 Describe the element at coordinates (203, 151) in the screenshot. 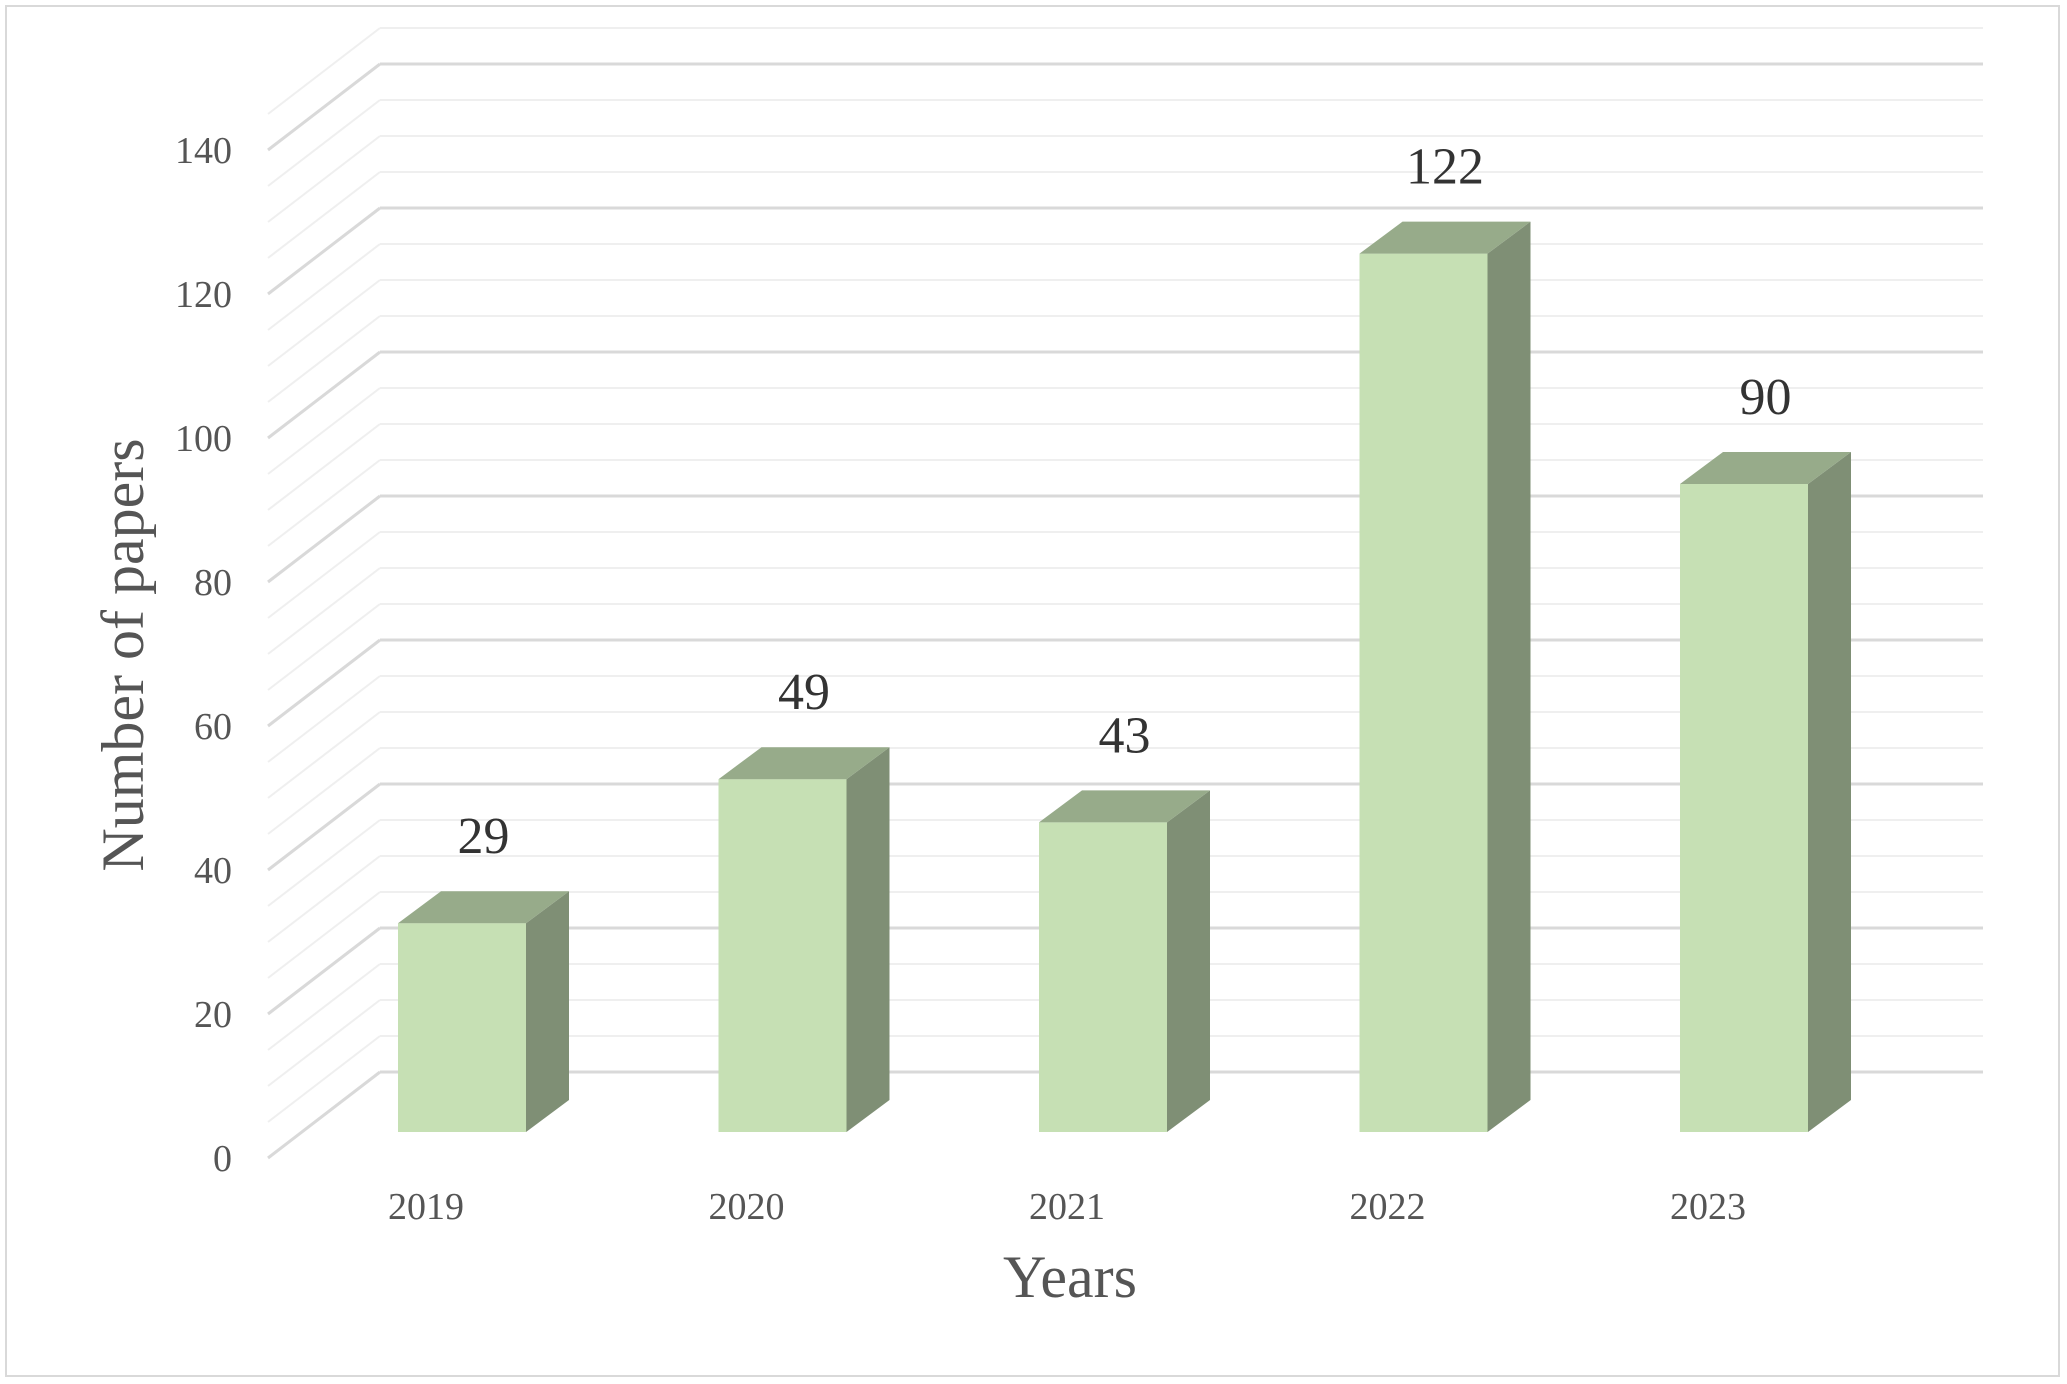

I see `y-tick-label: 140` at that location.